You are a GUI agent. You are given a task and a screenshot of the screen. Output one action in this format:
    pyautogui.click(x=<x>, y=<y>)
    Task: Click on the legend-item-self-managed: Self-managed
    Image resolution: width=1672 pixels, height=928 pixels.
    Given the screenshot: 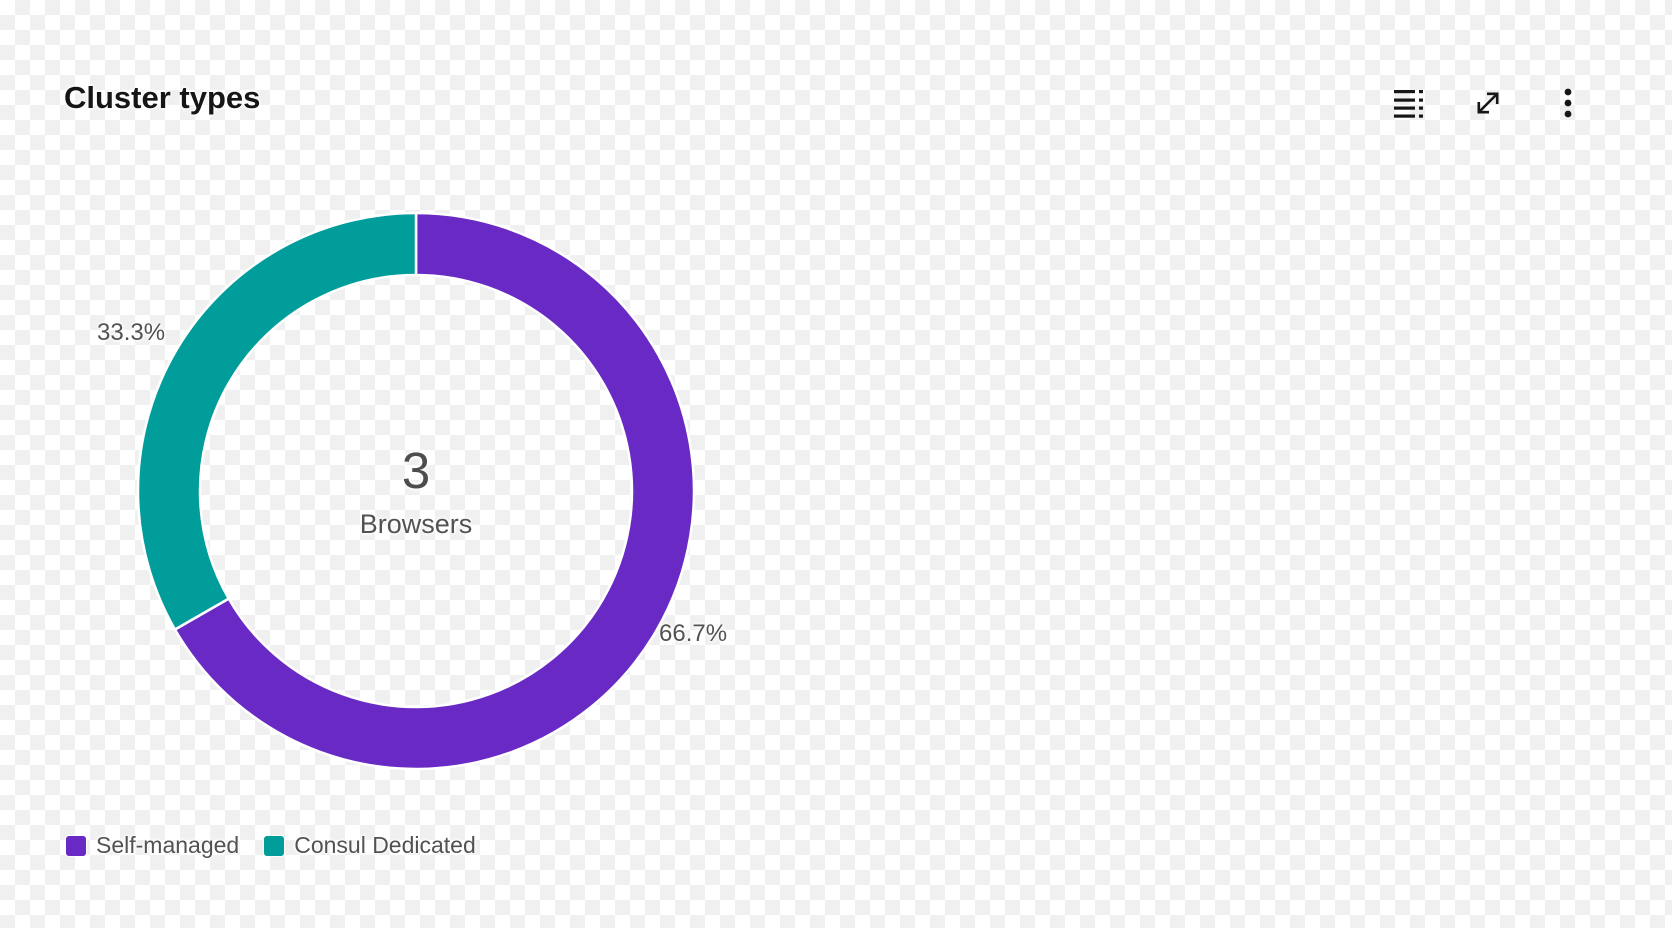 What is the action you would take?
    pyautogui.click(x=152, y=845)
    